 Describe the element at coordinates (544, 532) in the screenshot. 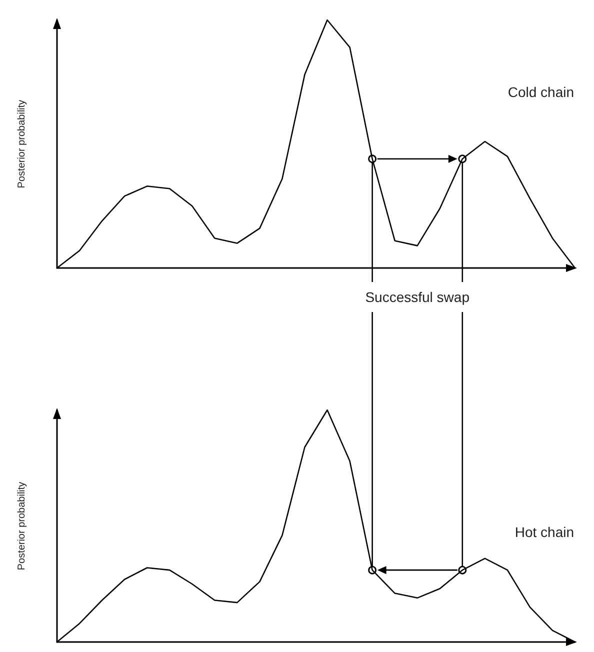

I see `annotation: Hot chain` at that location.